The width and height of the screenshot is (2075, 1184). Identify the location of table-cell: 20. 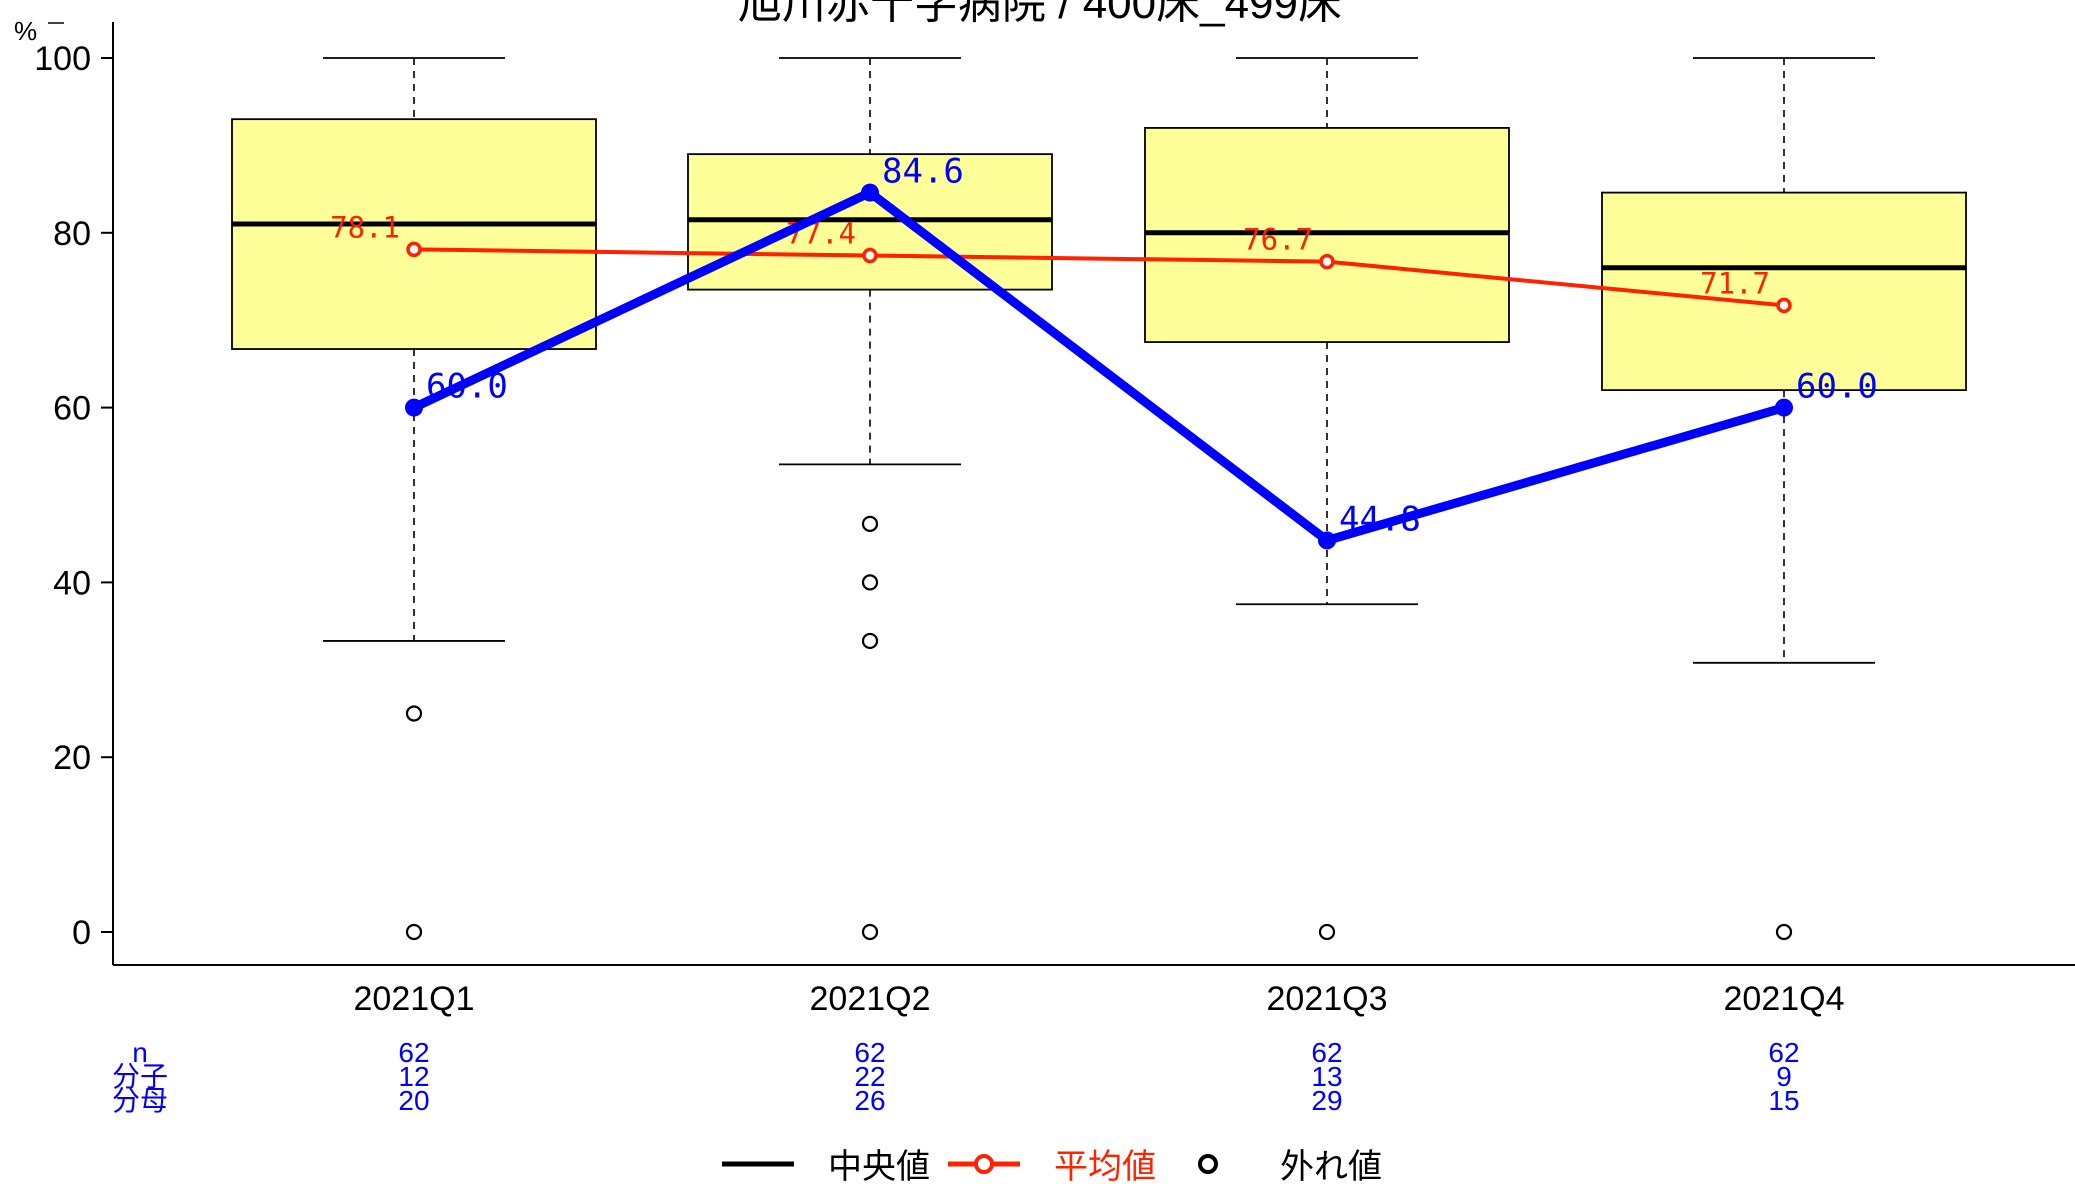
(413, 1100).